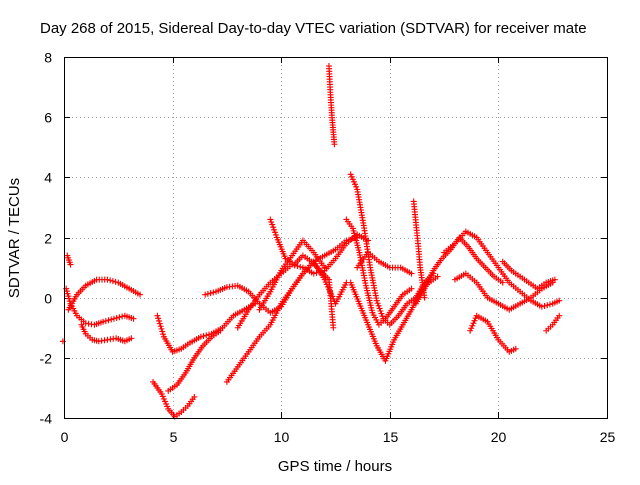 The height and width of the screenshot is (485, 640). What do you see at coordinates (391, 437) in the screenshot?
I see `x-tick-label: 15` at bounding box center [391, 437].